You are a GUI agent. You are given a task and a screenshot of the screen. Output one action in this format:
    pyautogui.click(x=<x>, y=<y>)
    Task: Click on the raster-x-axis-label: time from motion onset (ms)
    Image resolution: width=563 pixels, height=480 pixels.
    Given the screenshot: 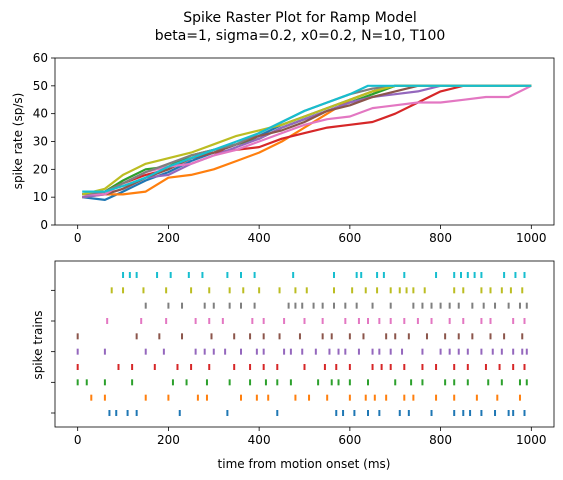 What is the action you would take?
    pyautogui.click(x=304, y=464)
    